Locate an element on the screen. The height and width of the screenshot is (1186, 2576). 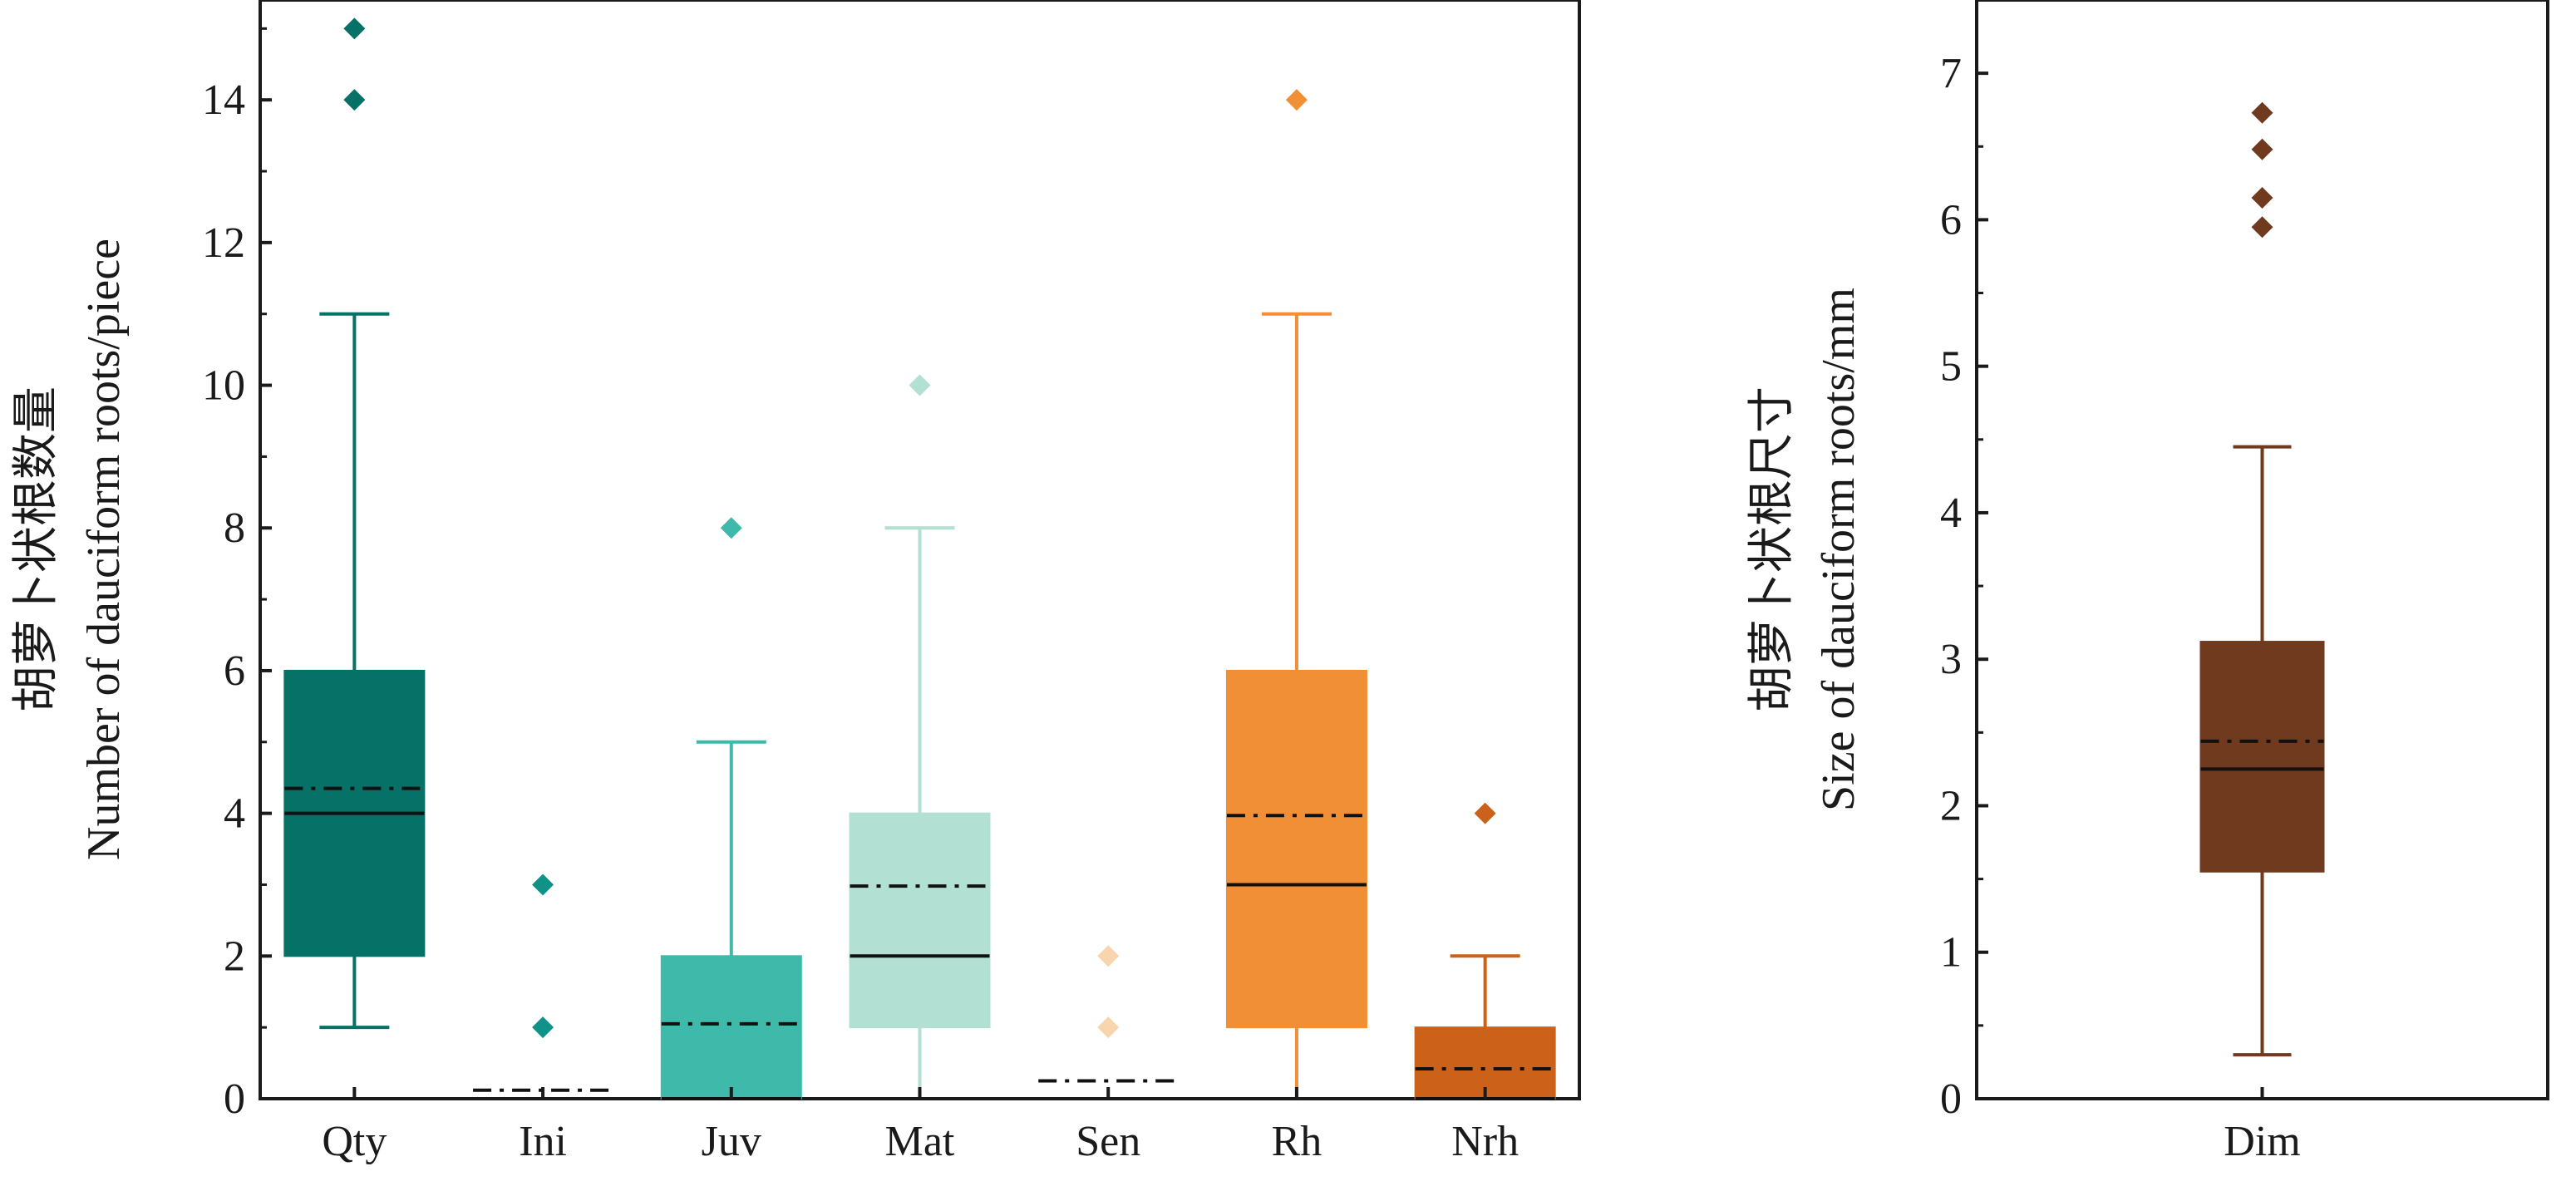
y-tick-label: 8 is located at coordinates (234, 528).